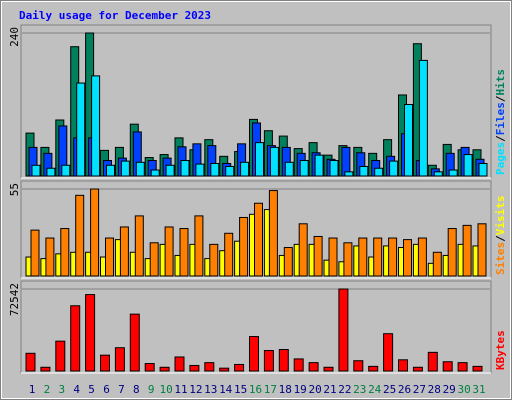 This screenshot has width=512, height=400. Describe the element at coordinates (478, 389) in the screenshot. I see `x-tick-label: 31` at that location.